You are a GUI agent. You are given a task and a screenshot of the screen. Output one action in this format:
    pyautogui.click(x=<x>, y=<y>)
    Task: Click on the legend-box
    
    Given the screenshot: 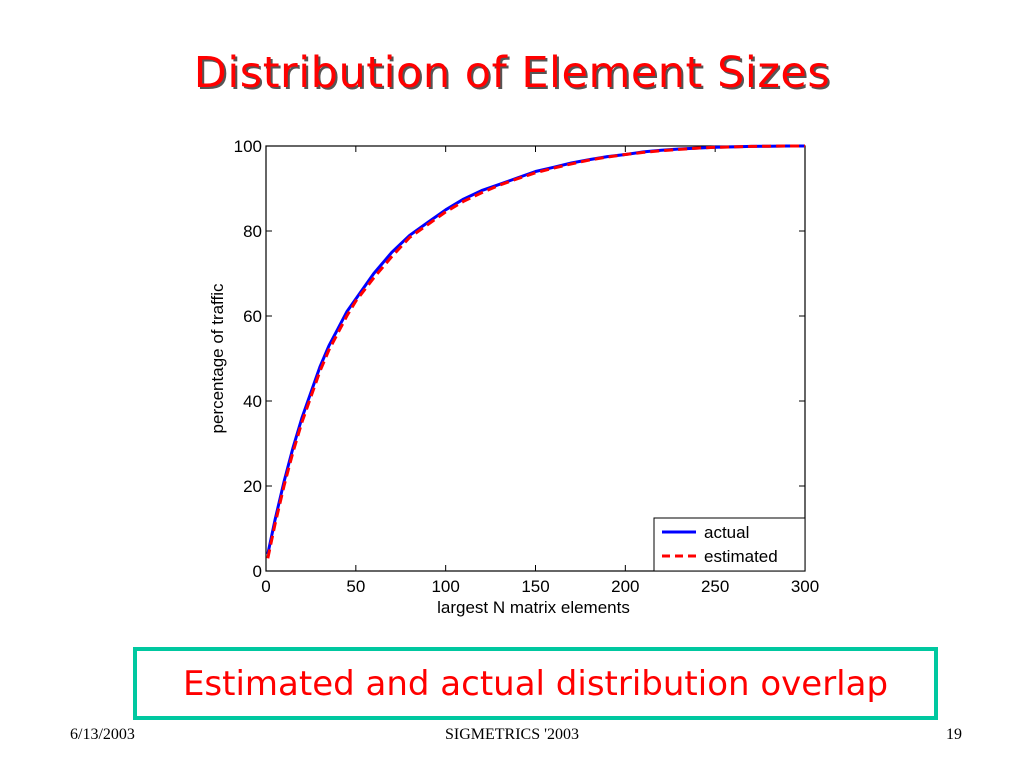 What is the action you would take?
    pyautogui.click(x=729, y=544)
    